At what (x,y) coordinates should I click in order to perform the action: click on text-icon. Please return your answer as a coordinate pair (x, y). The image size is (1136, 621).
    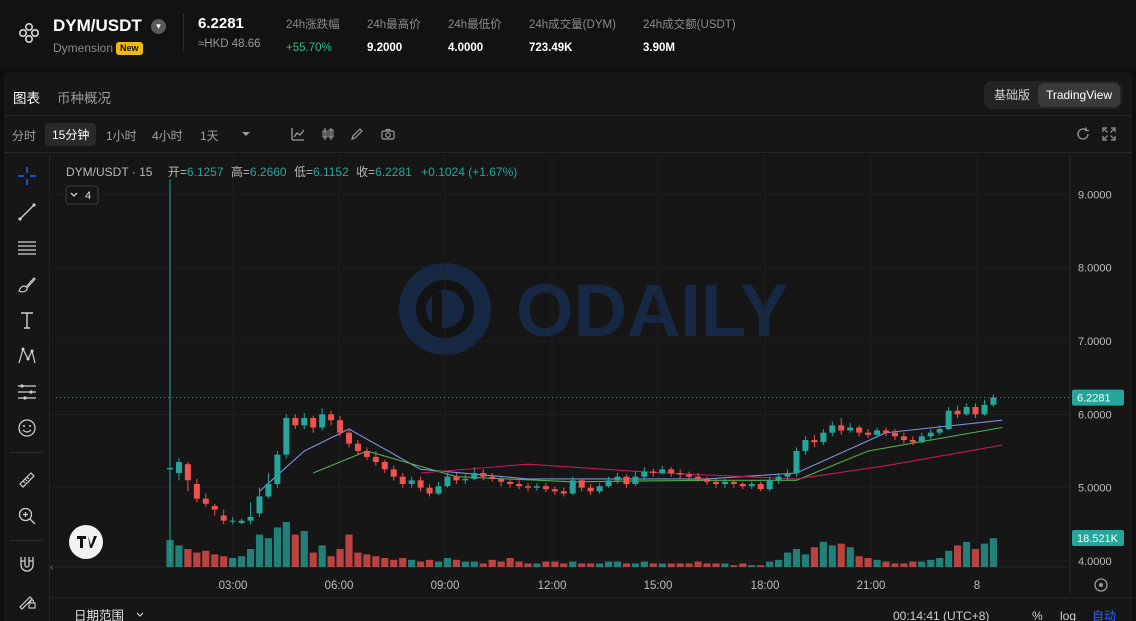
    Looking at the image, I should click on (27, 320).